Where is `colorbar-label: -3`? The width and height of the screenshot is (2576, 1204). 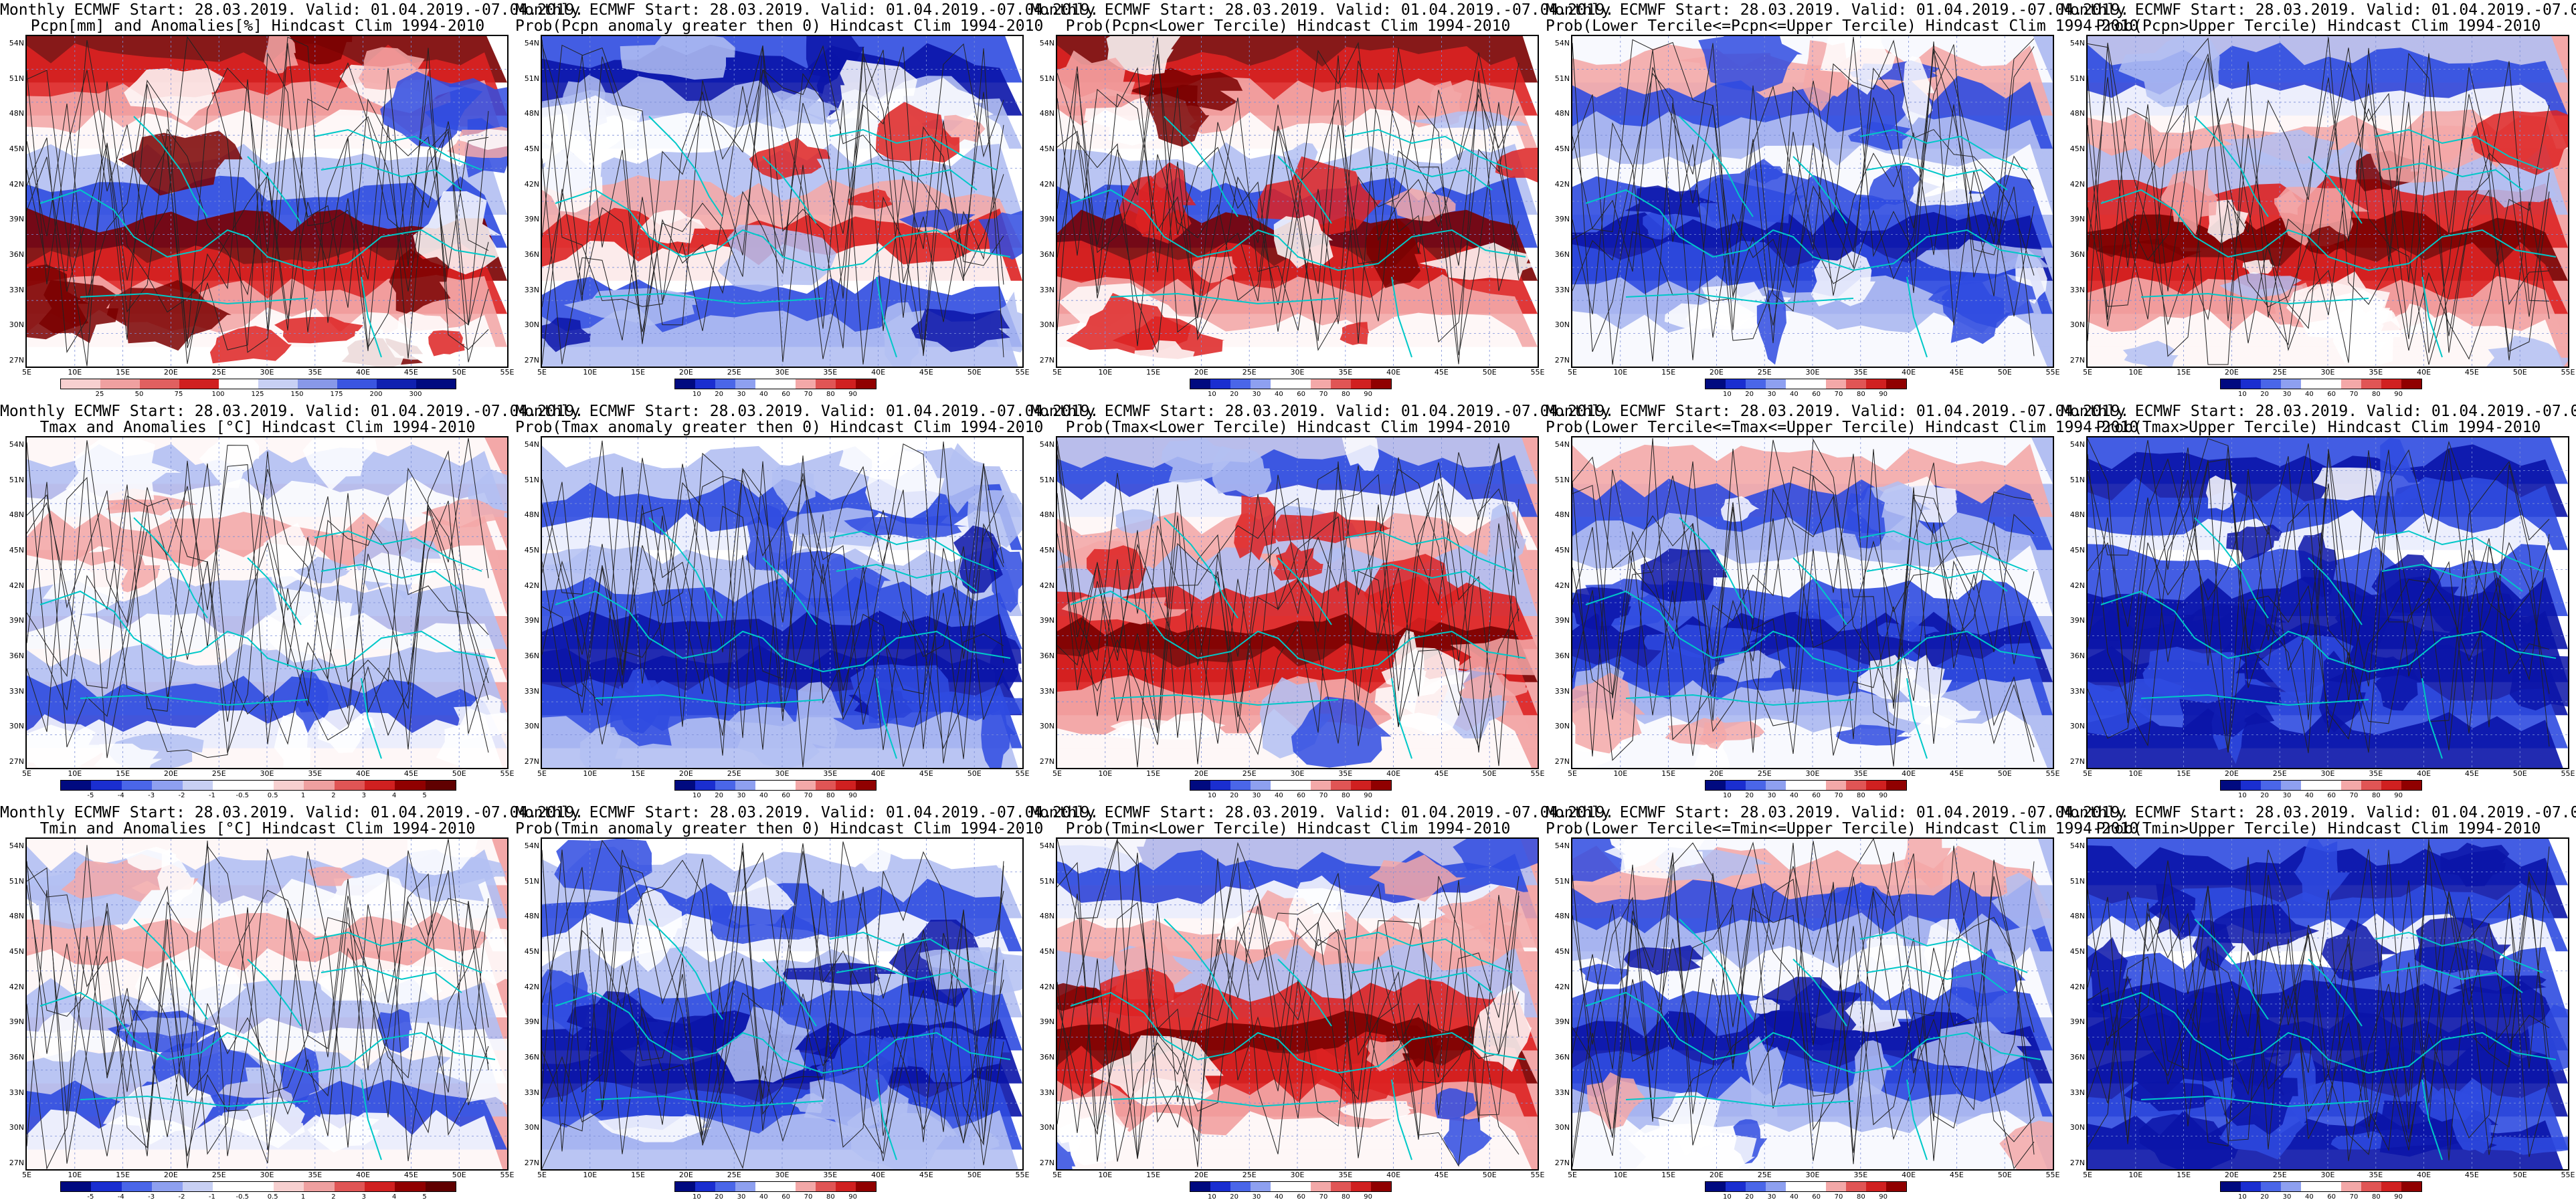 colorbar-label: -3 is located at coordinates (151, 1197).